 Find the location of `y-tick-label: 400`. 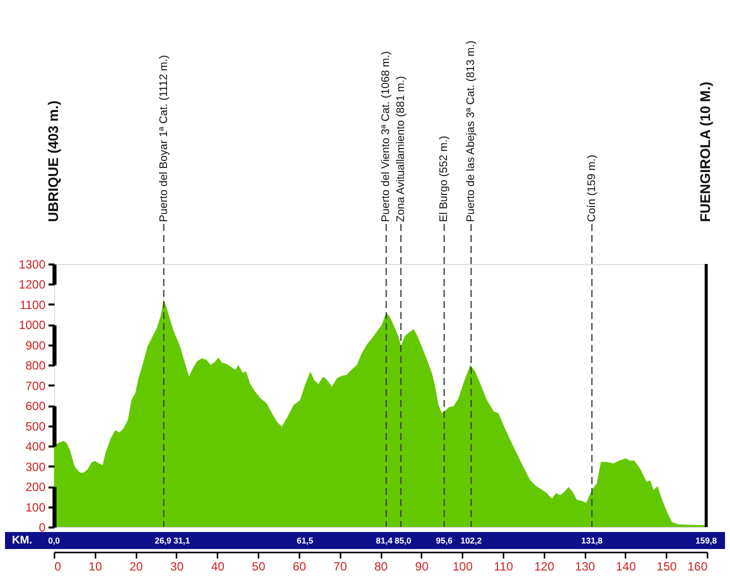

y-tick-label: 400 is located at coordinates (35, 447).